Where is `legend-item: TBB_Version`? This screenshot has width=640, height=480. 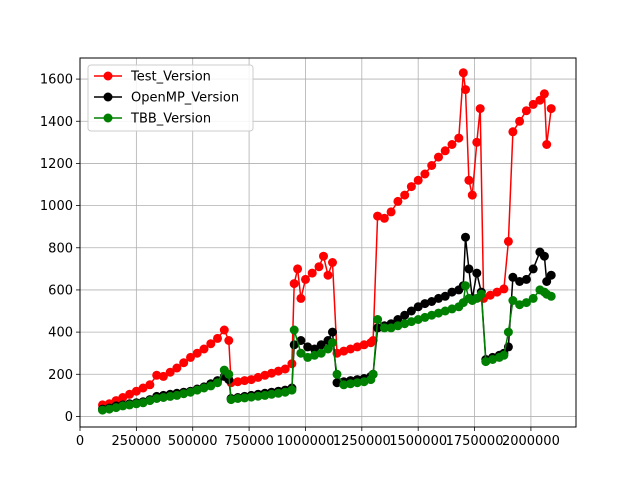 legend-item: TBB_Version is located at coordinates (152, 119).